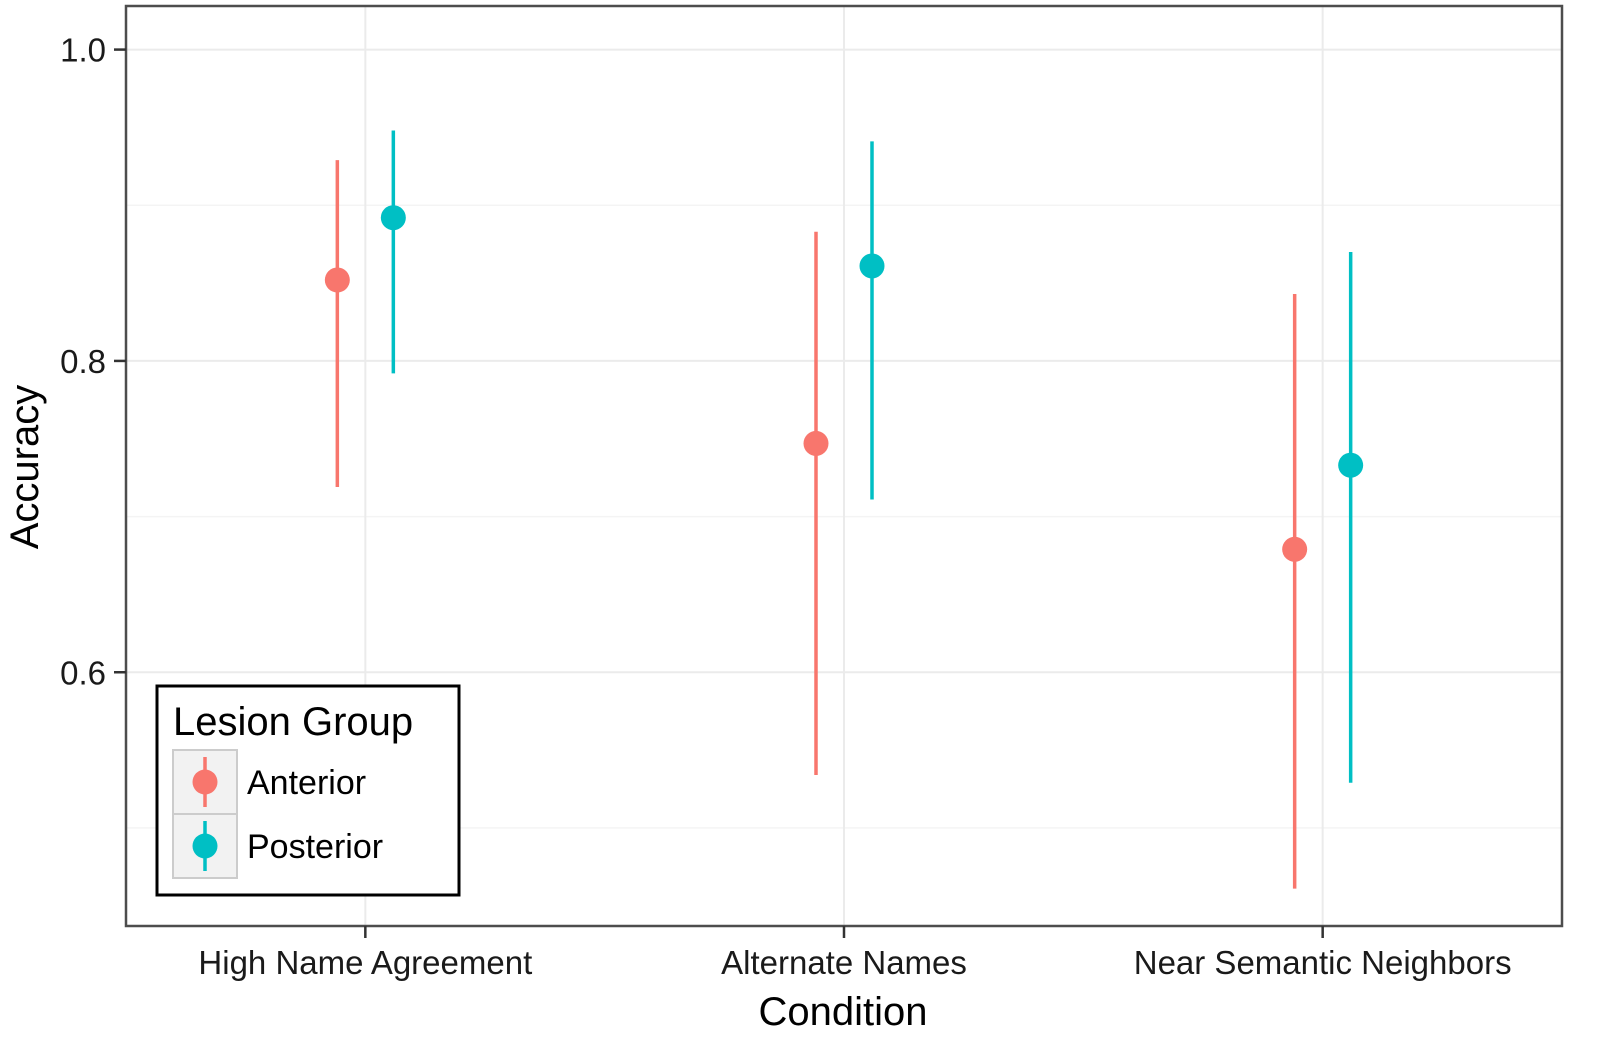 This screenshot has width=1600, height=1053. What do you see at coordinates (844, 962) in the screenshot?
I see `x-tick-label: Alternate Names` at bounding box center [844, 962].